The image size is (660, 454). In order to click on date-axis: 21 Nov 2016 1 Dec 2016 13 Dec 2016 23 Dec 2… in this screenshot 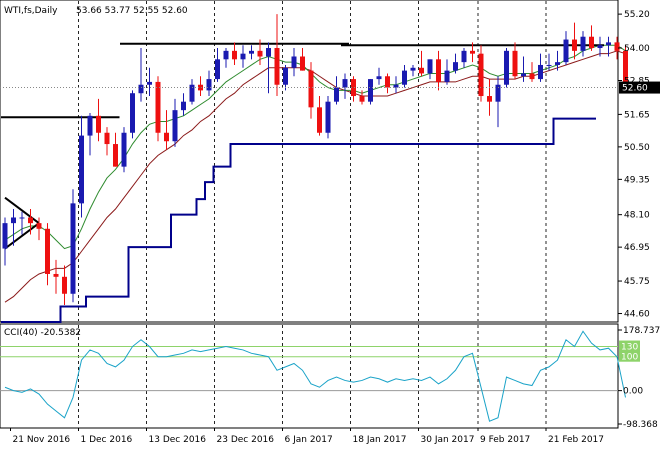, I will do `click(307, 436)`.